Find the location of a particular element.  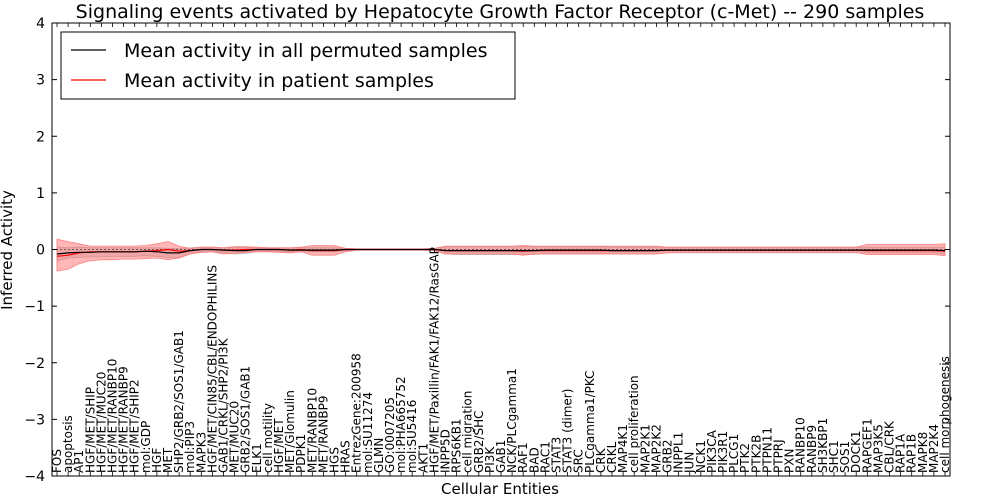

x-category-label: DOCK1 is located at coordinates (856, 451).